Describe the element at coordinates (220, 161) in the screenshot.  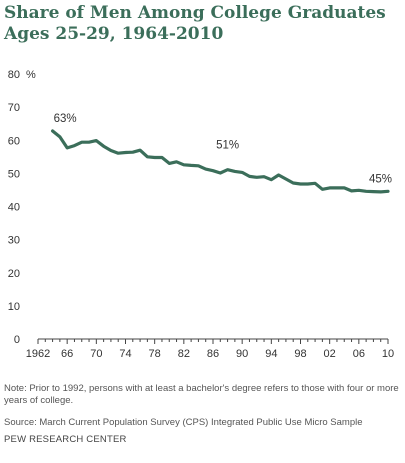
I see `series-line` at that location.